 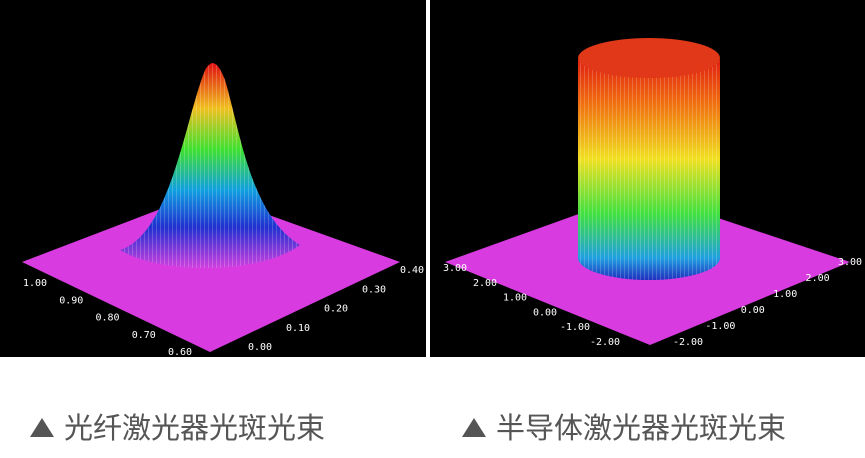 I want to click on right-axis-tick: 0.10, so click(x=298, y=328).